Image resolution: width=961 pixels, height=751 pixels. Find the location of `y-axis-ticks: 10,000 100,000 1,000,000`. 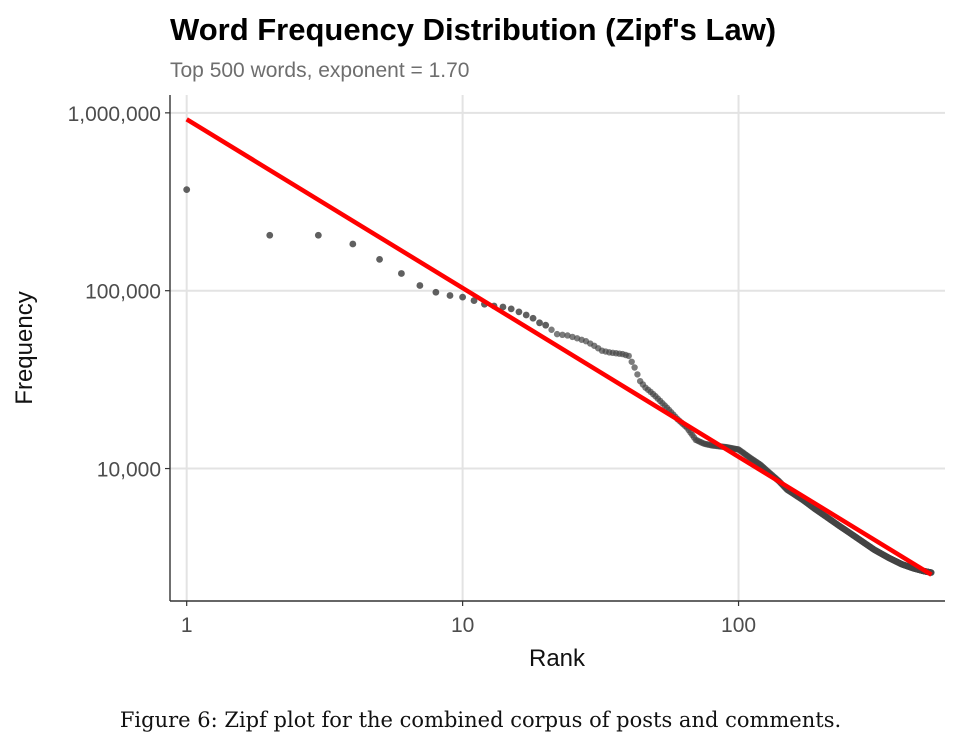

y-axis-ticks: 10,000 100,000 1,000,000 is located at coordinates (119, 292).